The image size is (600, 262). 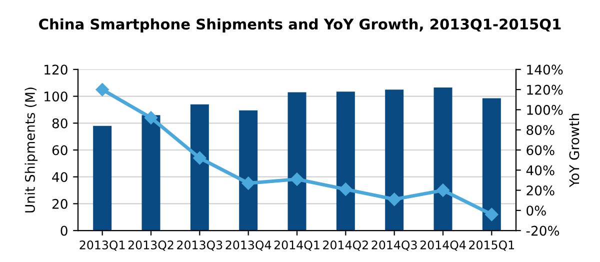 I want to click on x-tick-label: 2013Q2, so click(x=151, y=245).